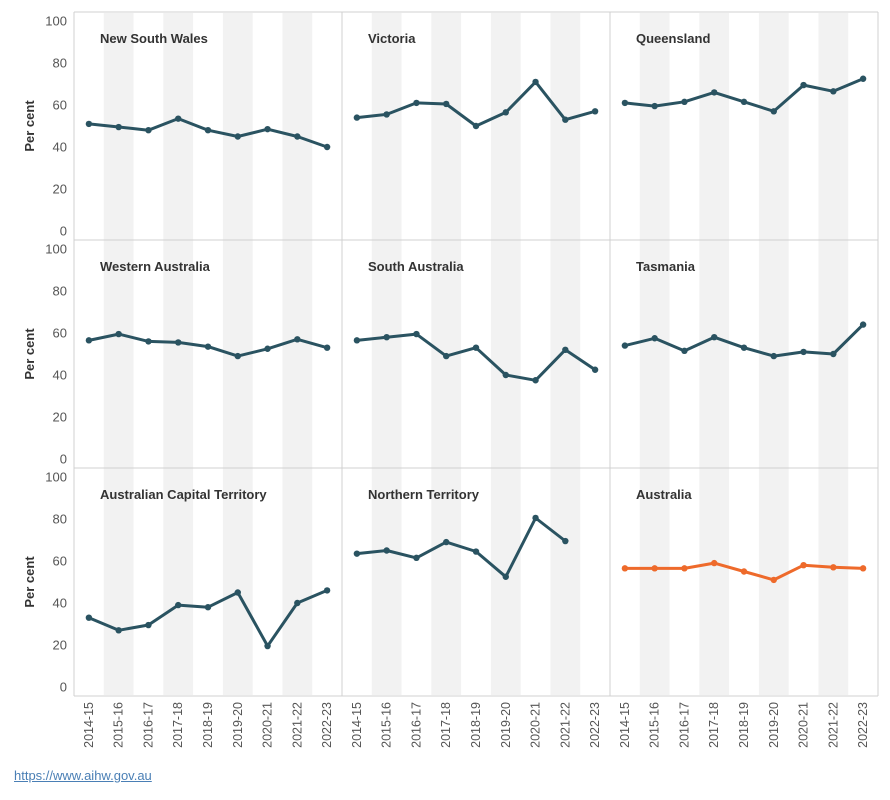 The height and width of the screenshot is (800, 890). I want to click on series-line, so click(461, 547).